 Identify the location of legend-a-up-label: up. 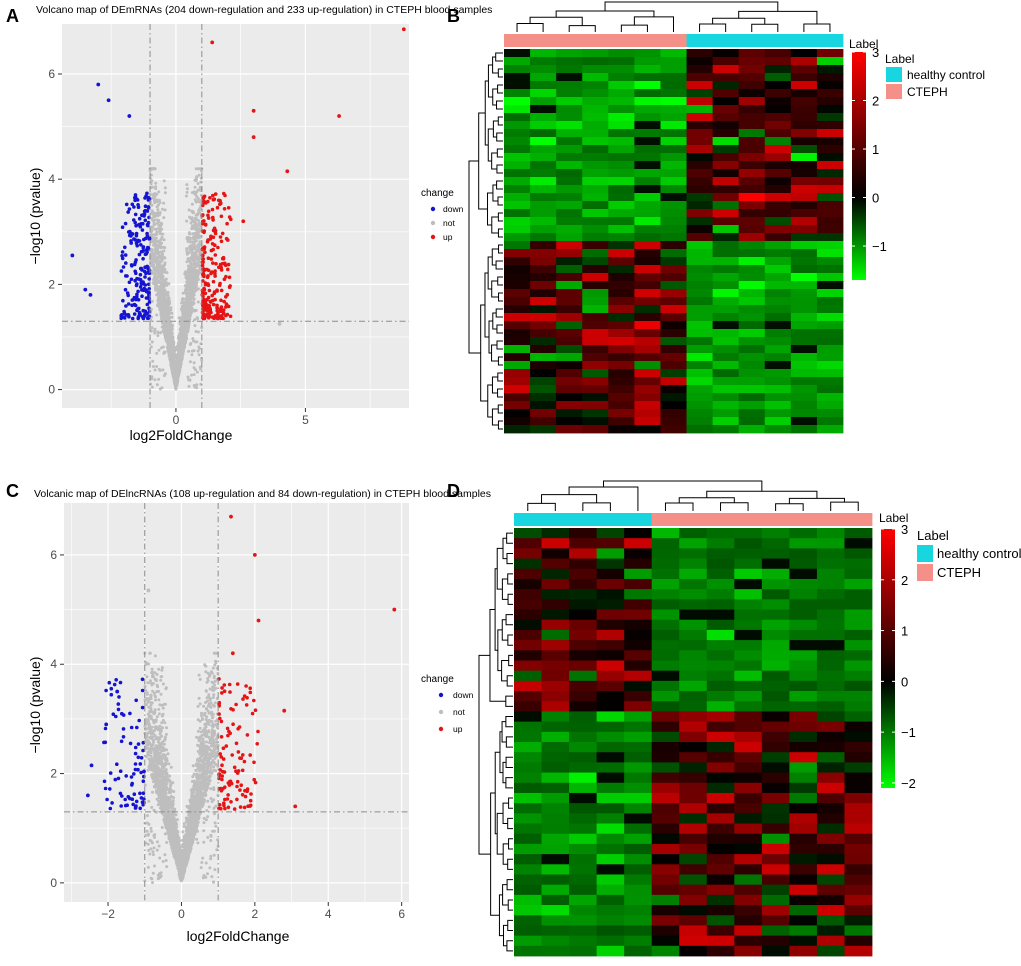
(448, 237).